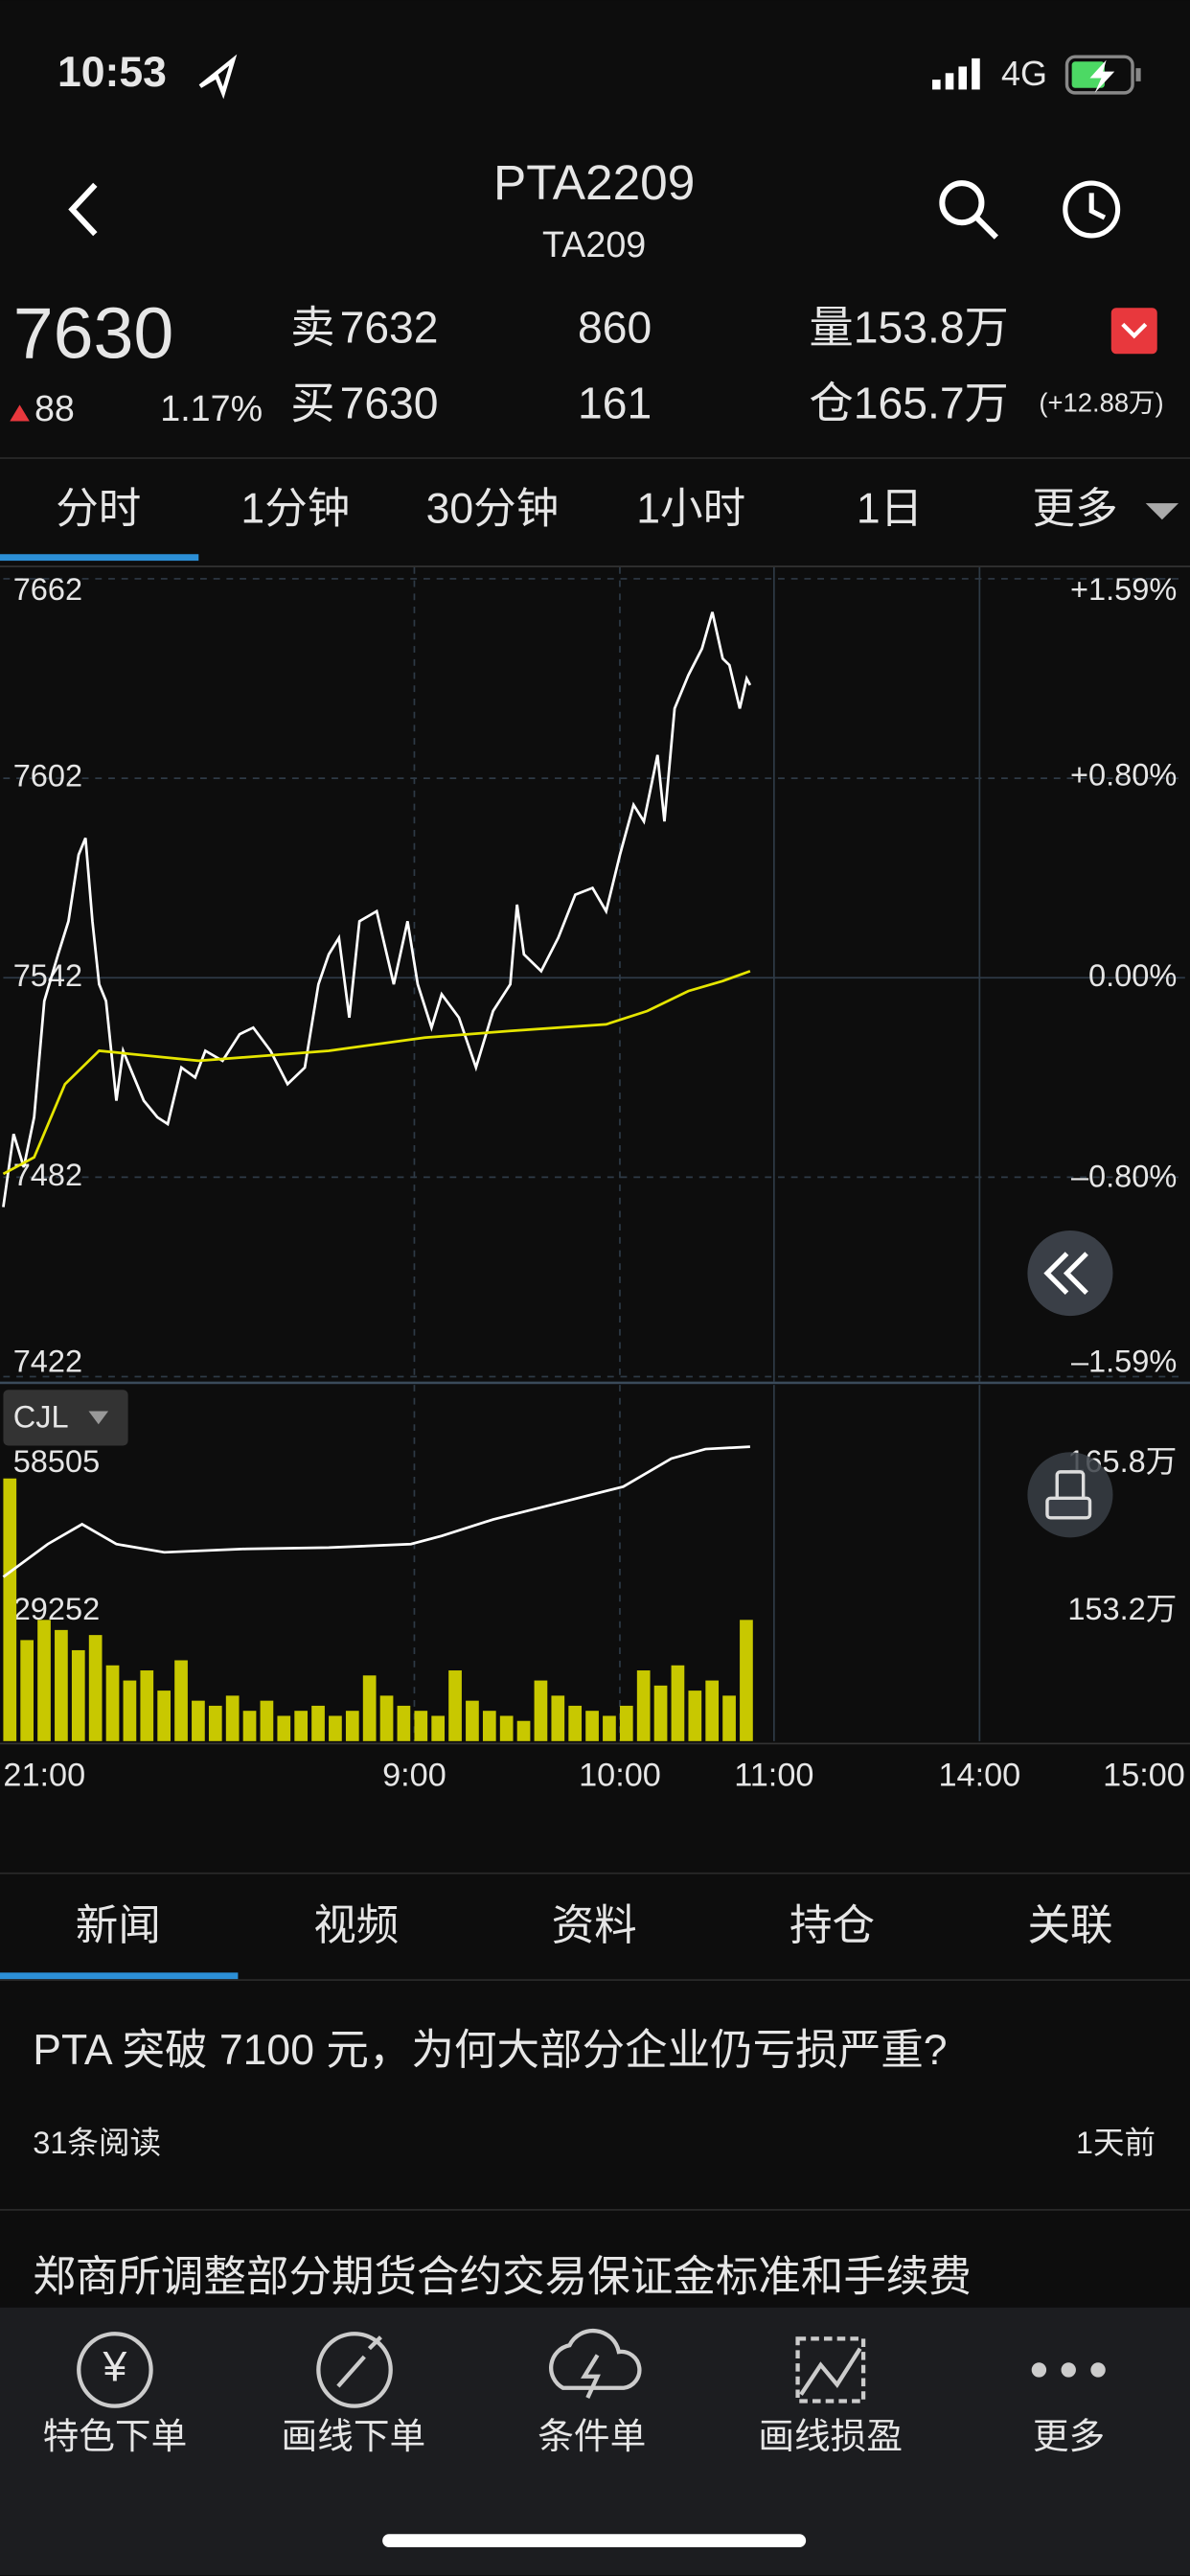  I want to click on news-time: 1天前, so click(1116, 2143).